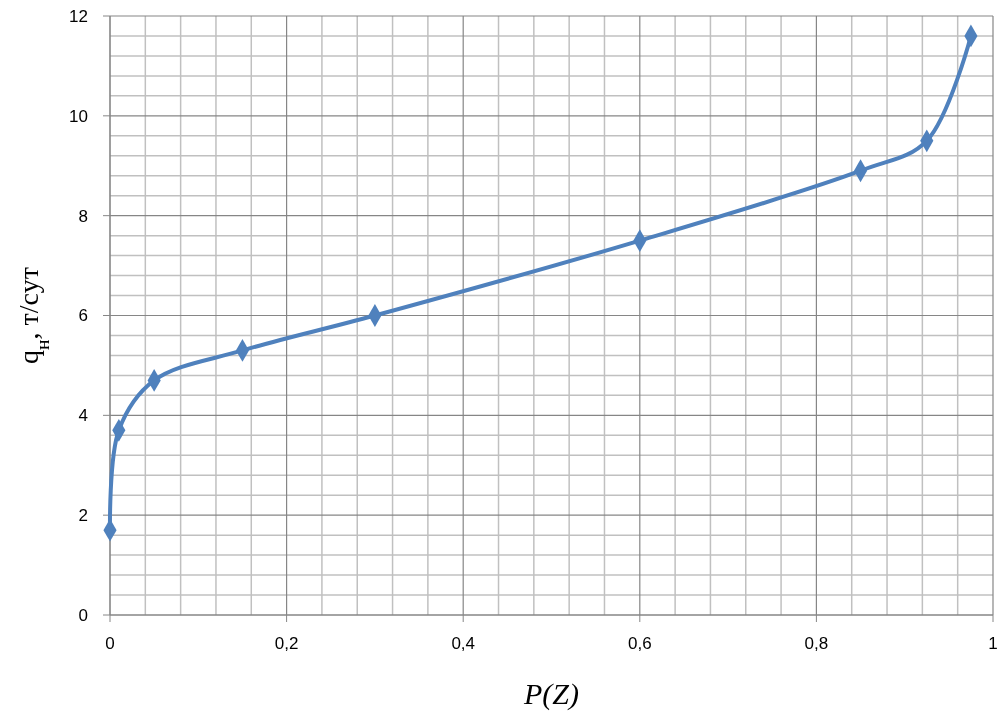 Image resolution: width=1004 pixels, height=718 pixels. I want to click on y-tick-label: 6, so click(83, 316).